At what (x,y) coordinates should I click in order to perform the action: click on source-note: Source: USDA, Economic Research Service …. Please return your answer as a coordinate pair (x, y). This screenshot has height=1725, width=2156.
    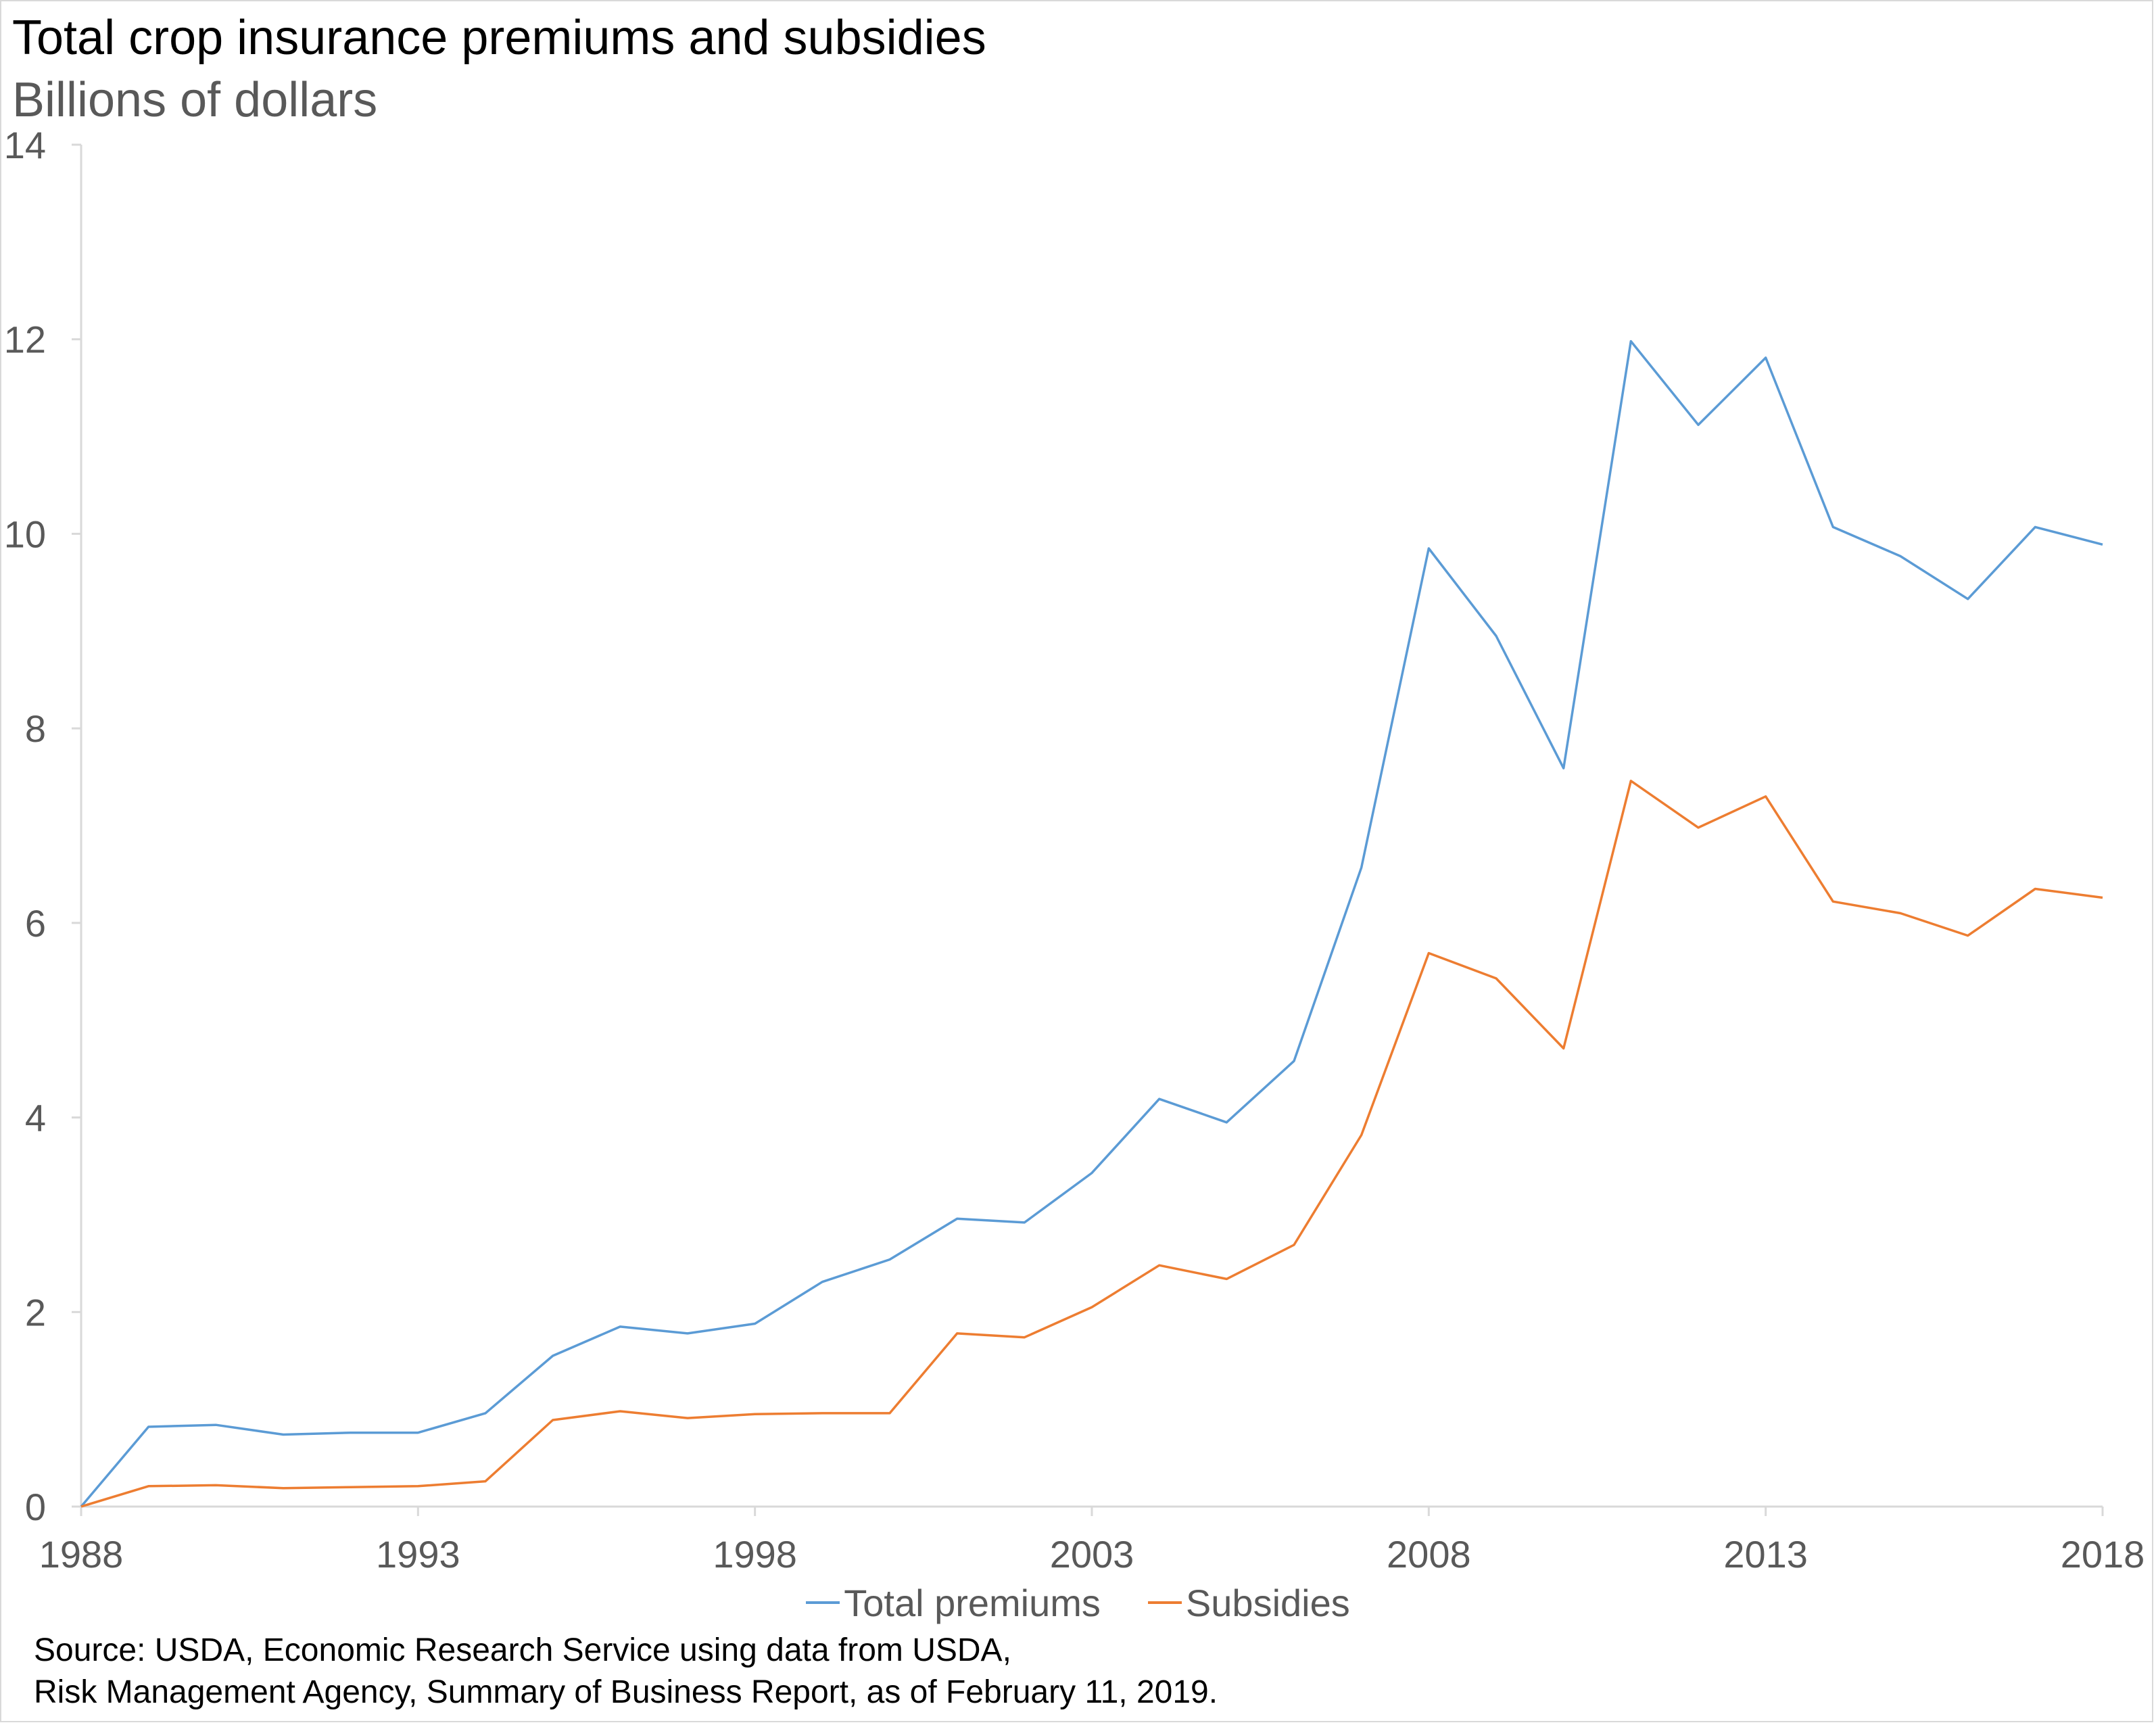
    Looking at the image, I should click on (626, 1672).